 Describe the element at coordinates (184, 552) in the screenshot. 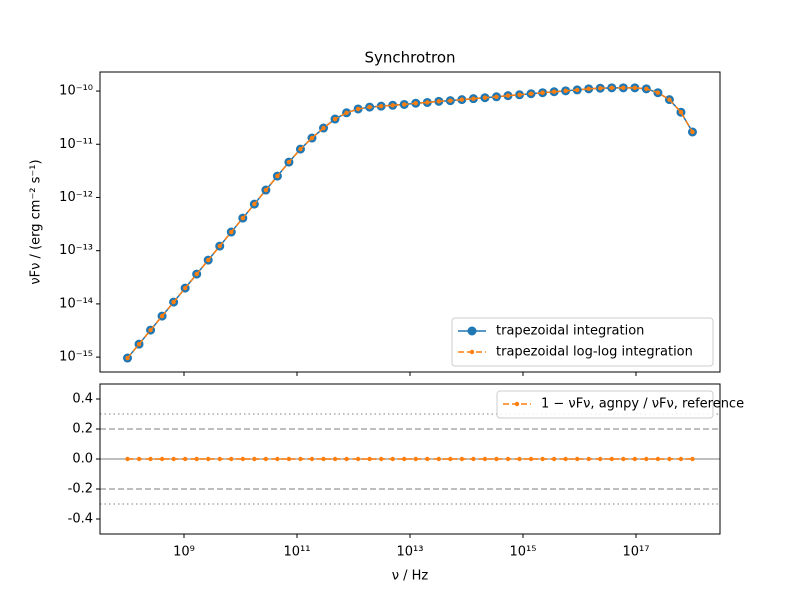

I see `x-tick-label: 10⁹` at that location.